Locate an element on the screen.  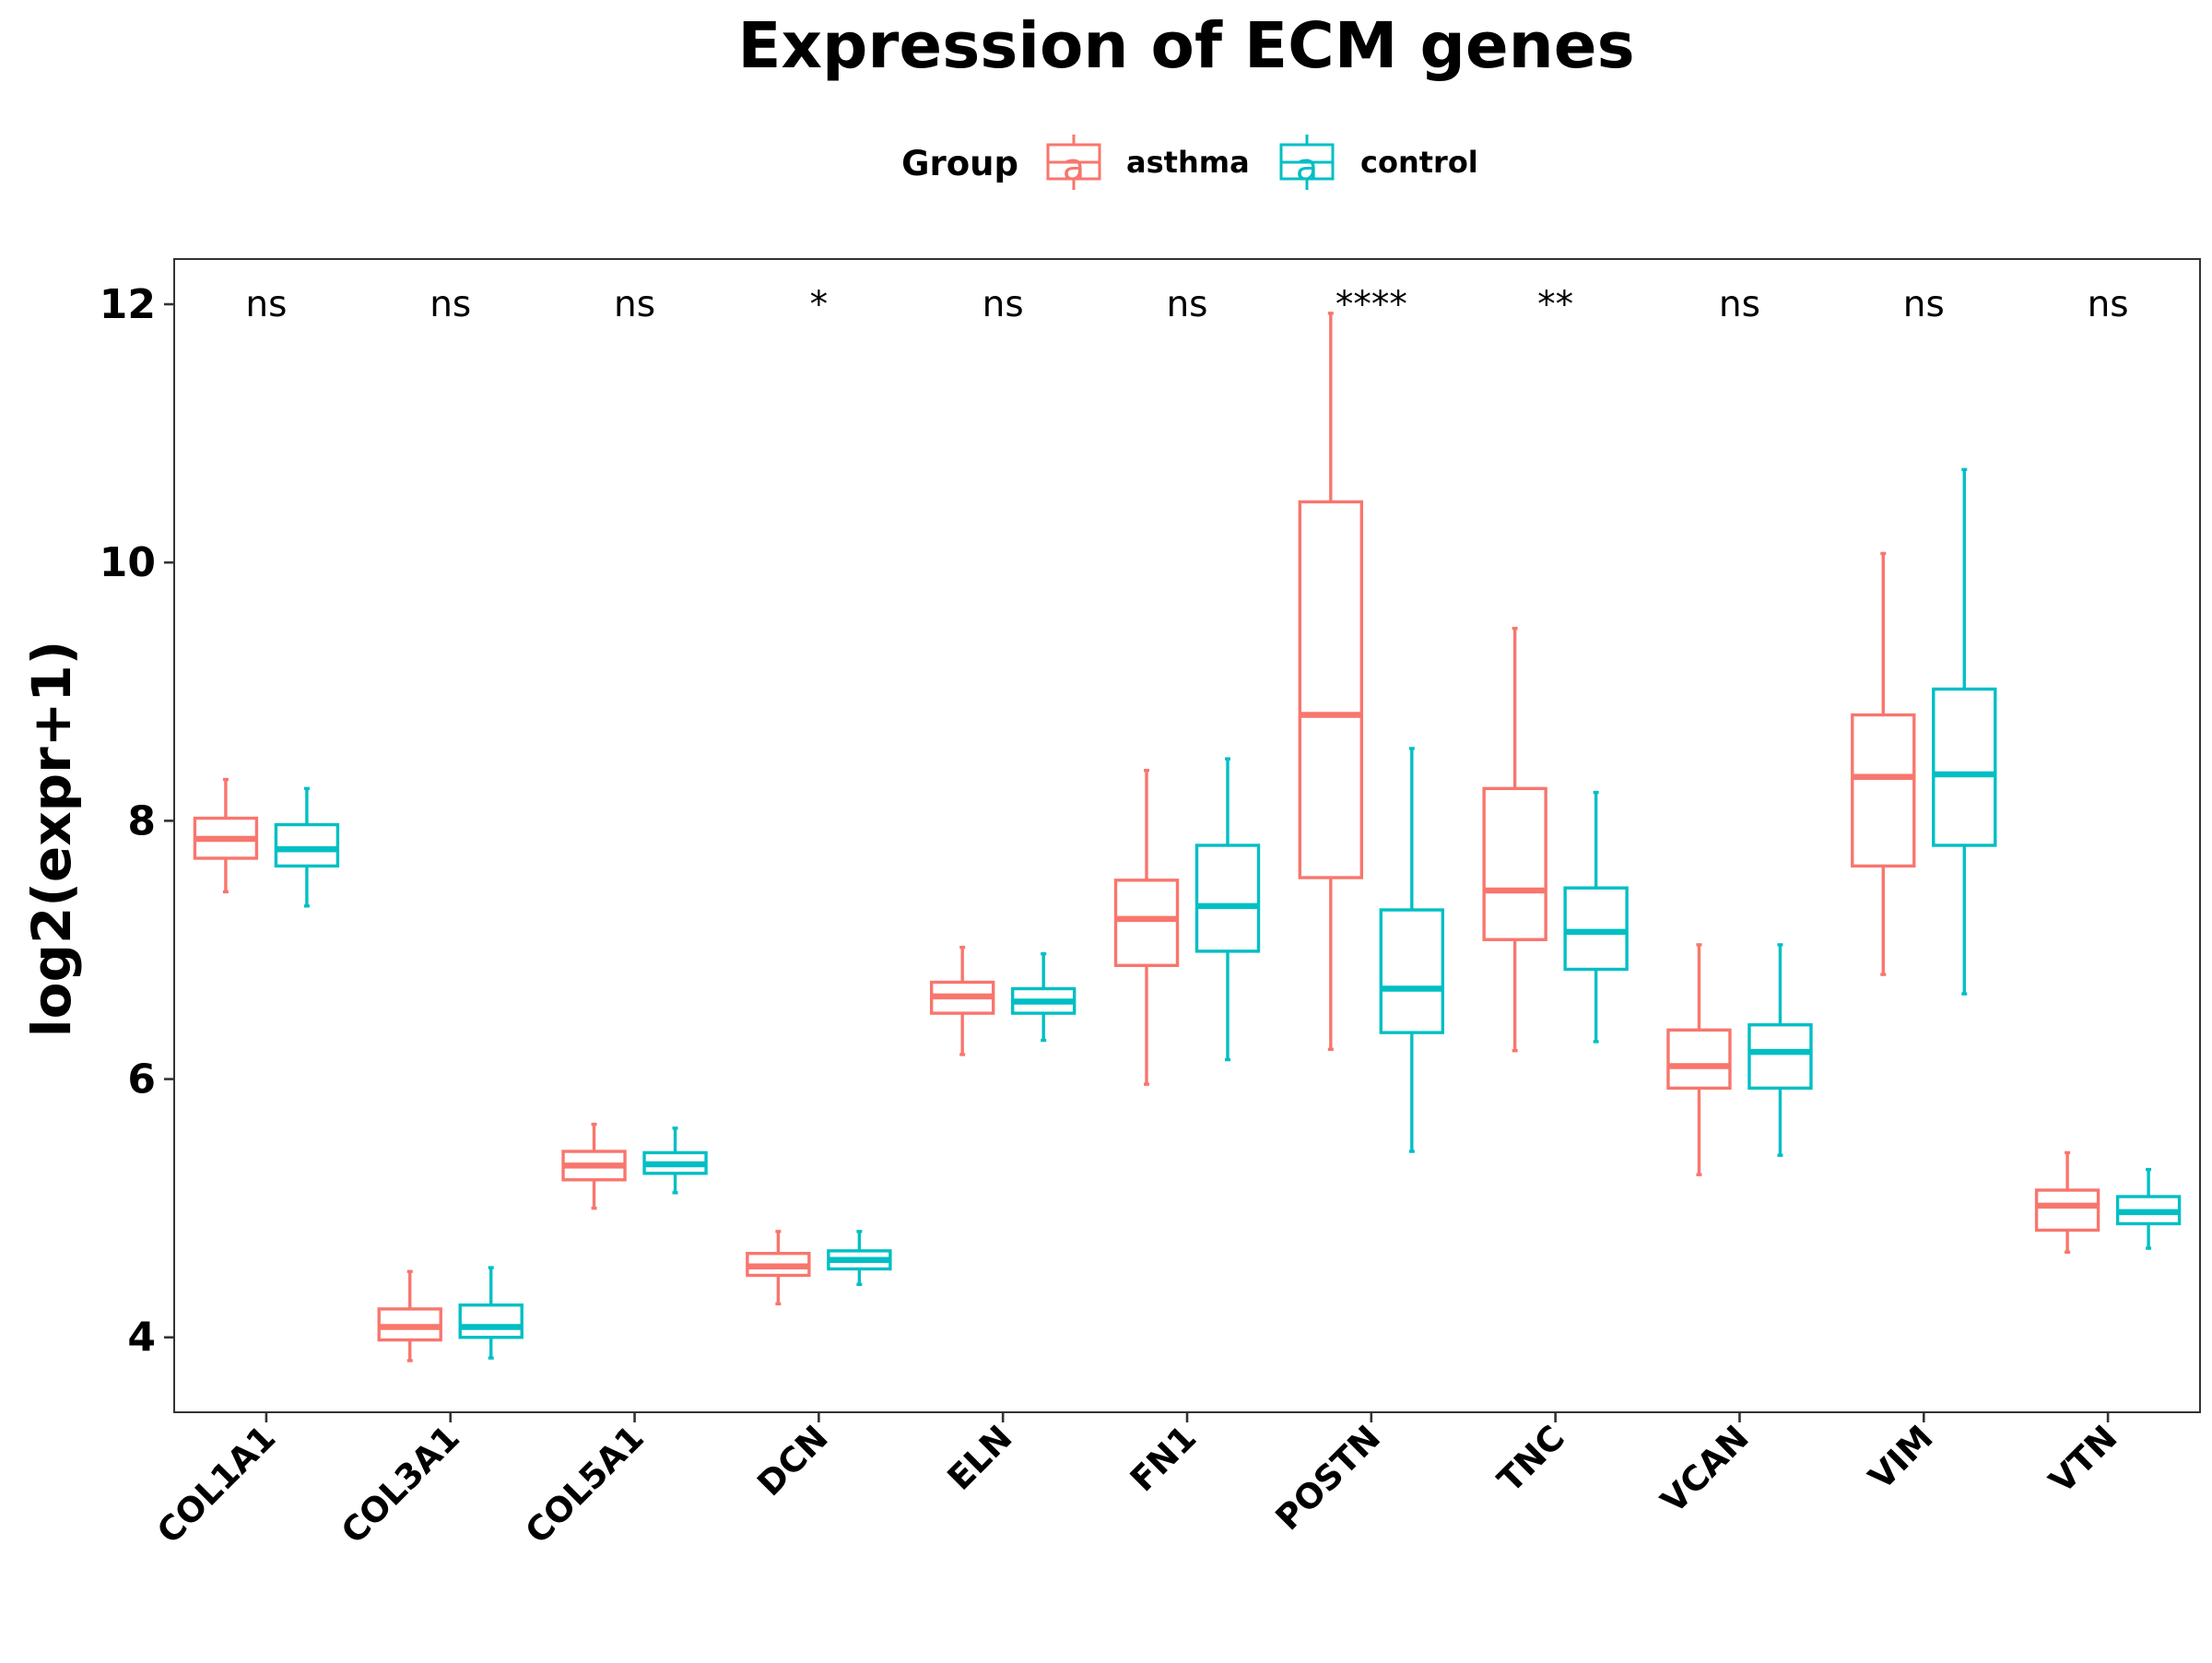
box-asthma-FN1 is located at coordinates (1146, 927).